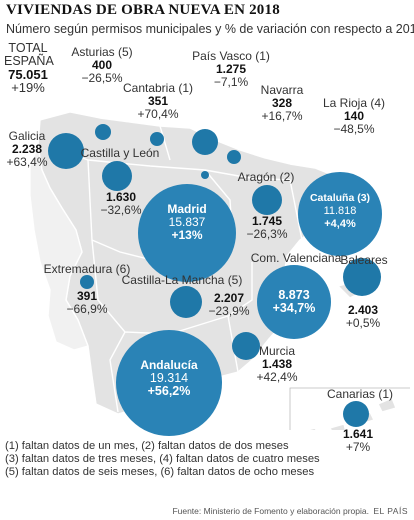 This screenshot has height=520, width=414. I want to click on region-value: 1.275, so click(231, 69).